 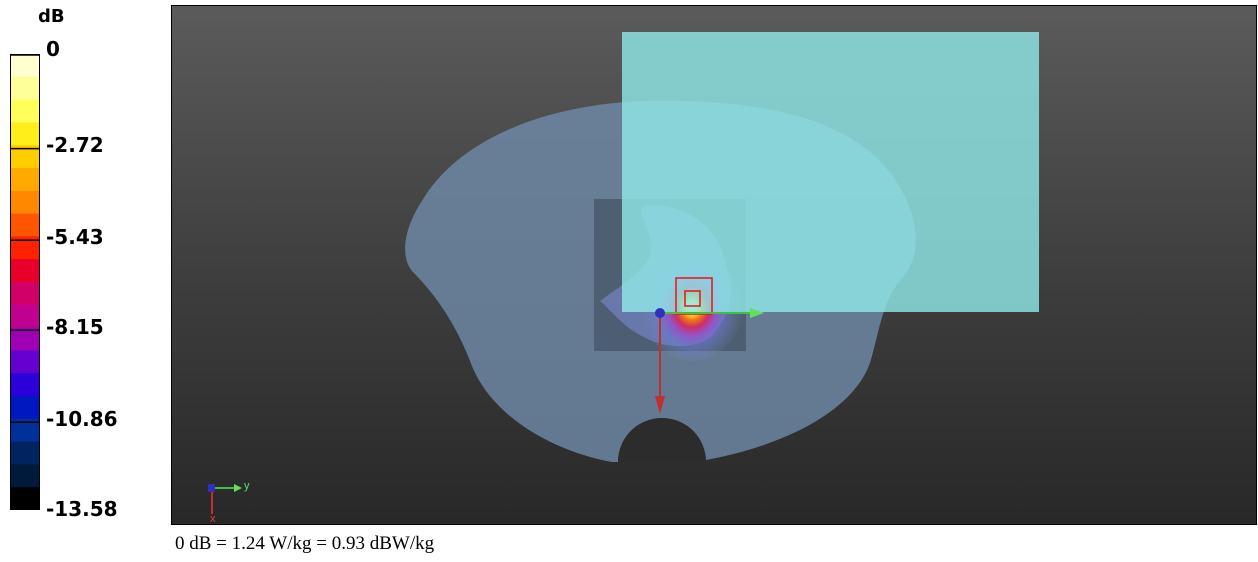 I want to click on colorbar-tick-0: 0, so click(x=53, y=49).